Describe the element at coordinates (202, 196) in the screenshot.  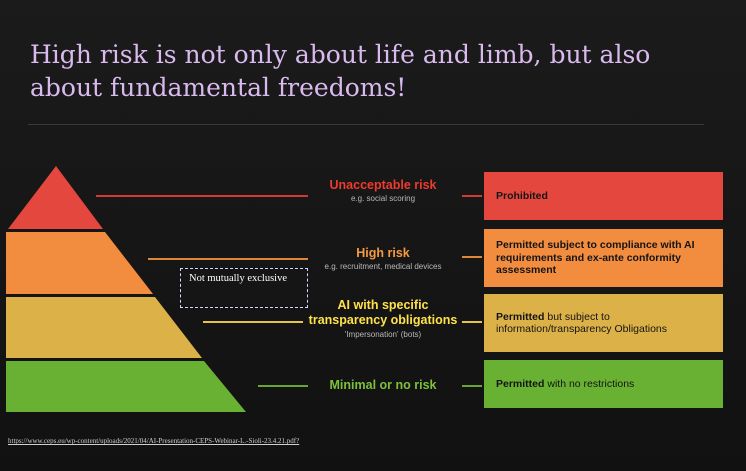
I see `connector-unacceptable-left` at that location.